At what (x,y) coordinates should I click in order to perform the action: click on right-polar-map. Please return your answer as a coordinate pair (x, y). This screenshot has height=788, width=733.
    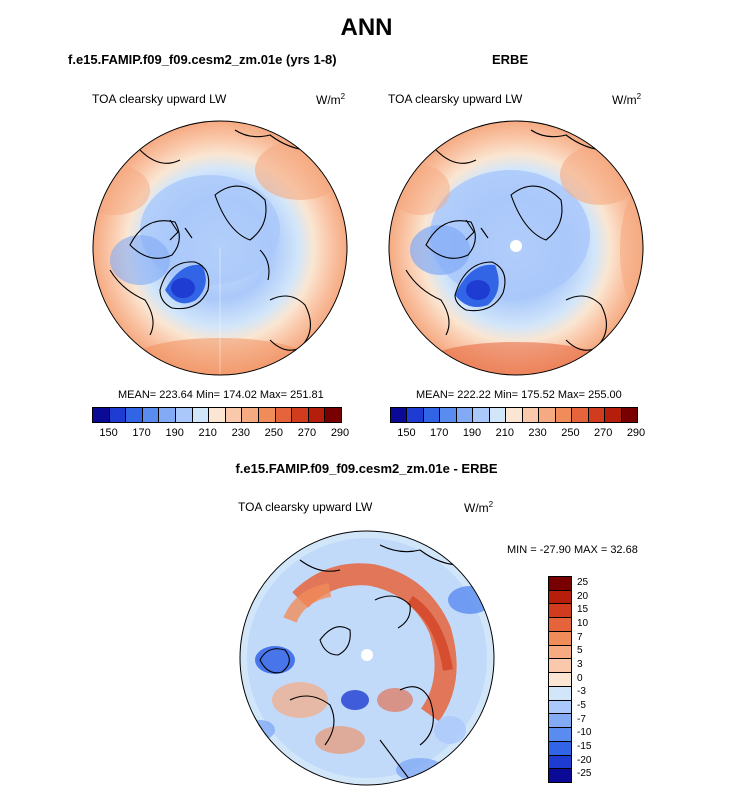
    Looking at the image, I should click on (516, 248).